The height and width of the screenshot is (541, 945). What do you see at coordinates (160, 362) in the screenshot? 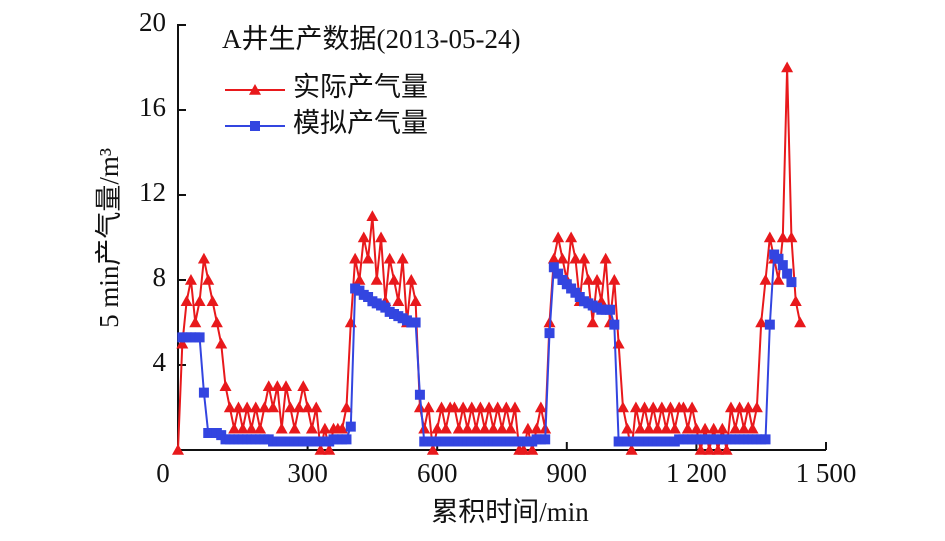
I see `y-tick-label: 4` at bounding box center [160, 362].